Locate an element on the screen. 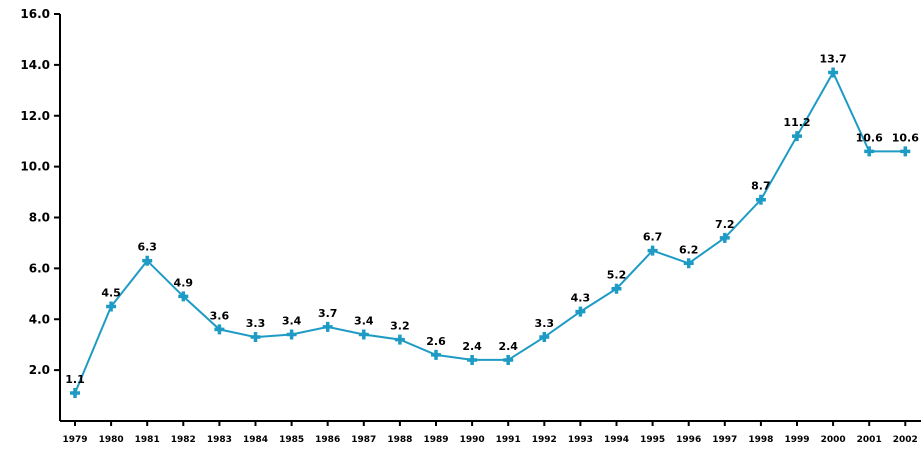 This screenshot has width=921, height=451. x-tick-label: 1986 is located at coordinates (327, 440).